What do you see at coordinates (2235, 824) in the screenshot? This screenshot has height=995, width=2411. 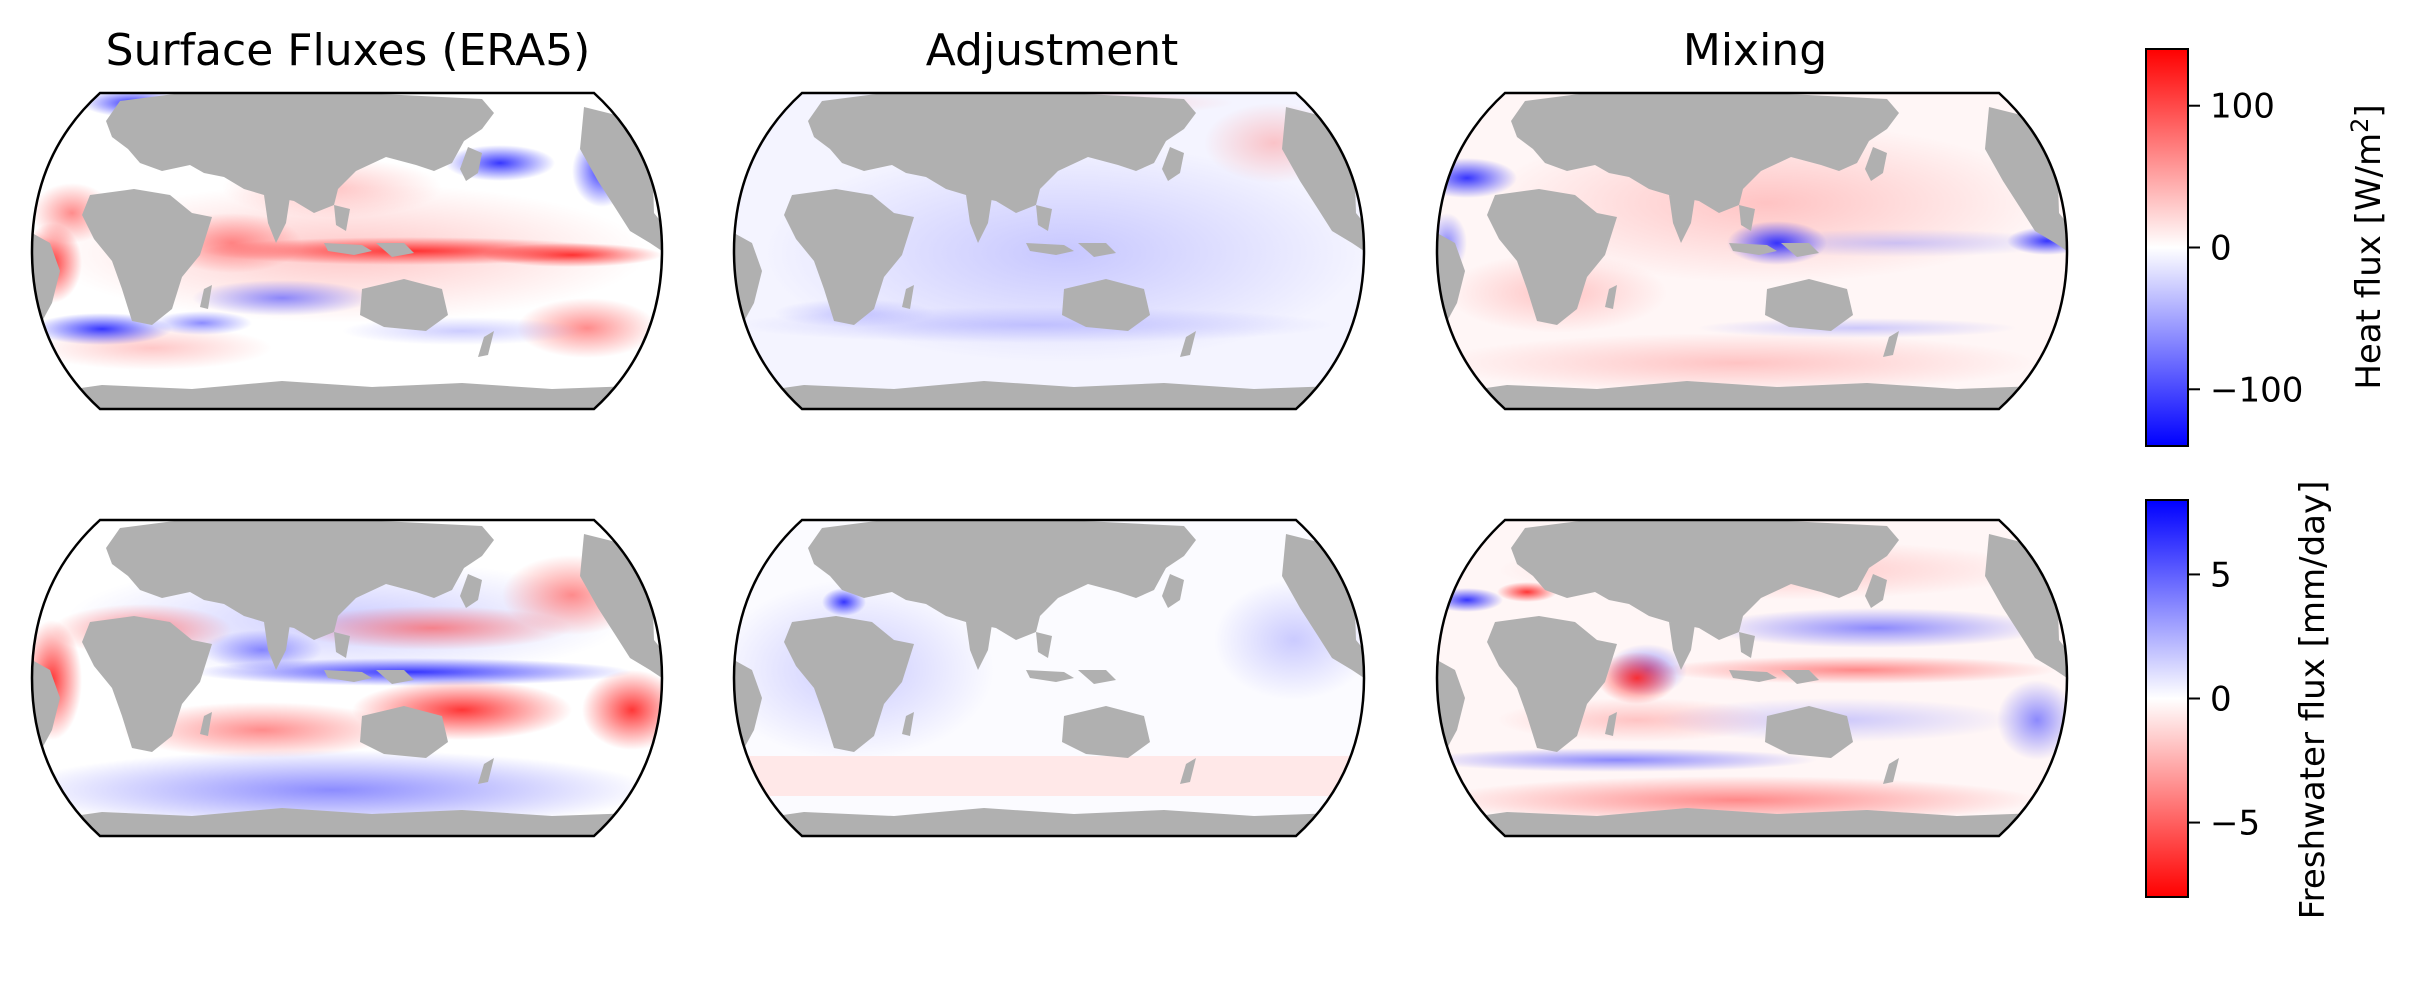 I see `colorbar-freshwater-tick-label: −5` at bounding box center [2235, 824].